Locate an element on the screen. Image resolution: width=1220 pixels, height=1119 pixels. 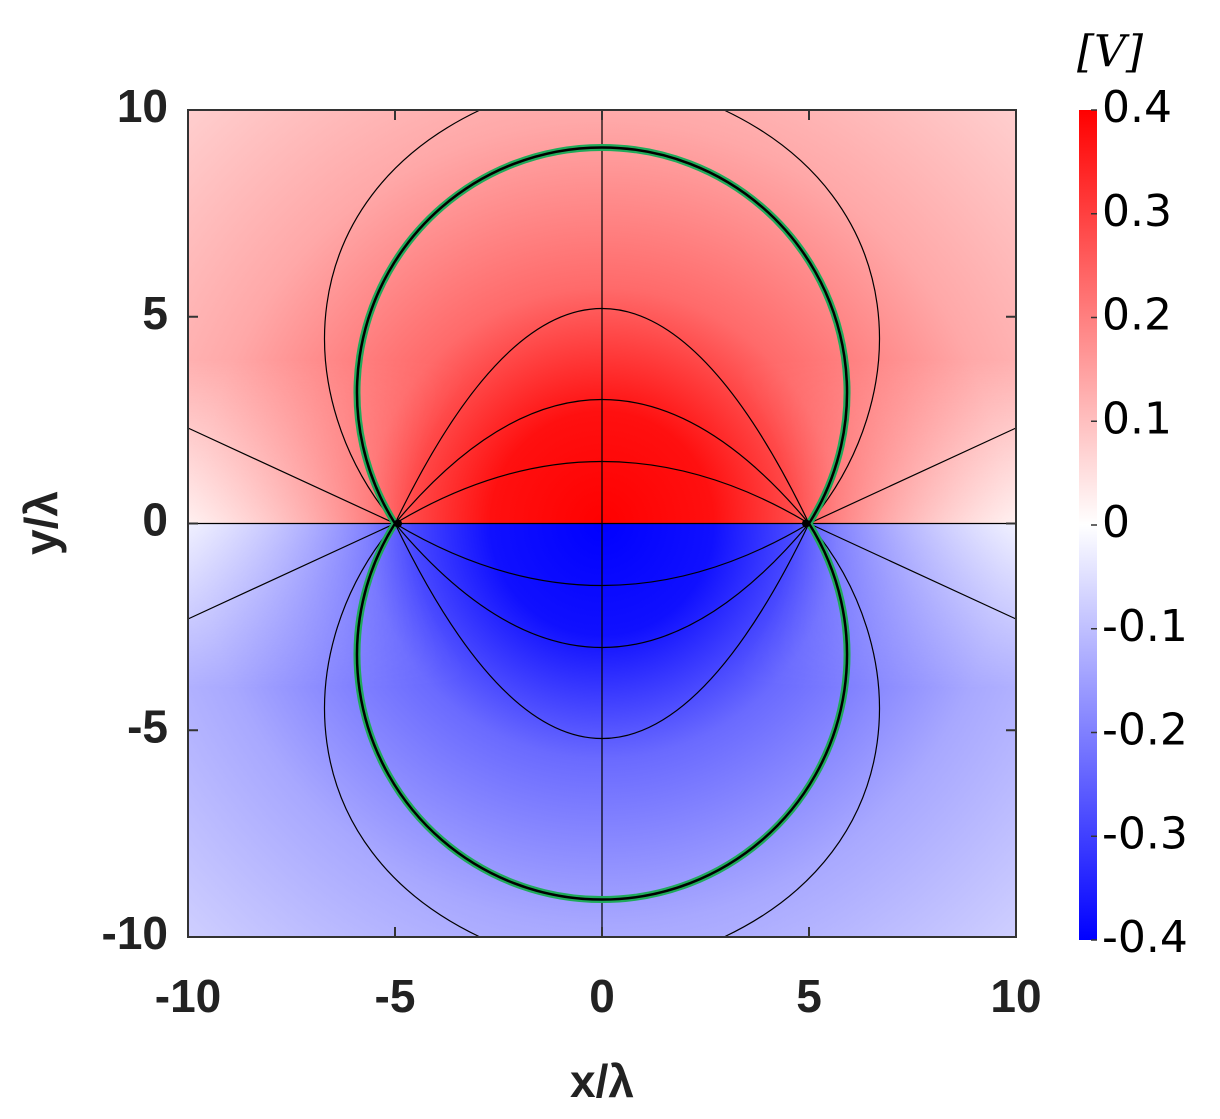
colorbar-tick-label: 0 is located at coordinates (1116, 522).